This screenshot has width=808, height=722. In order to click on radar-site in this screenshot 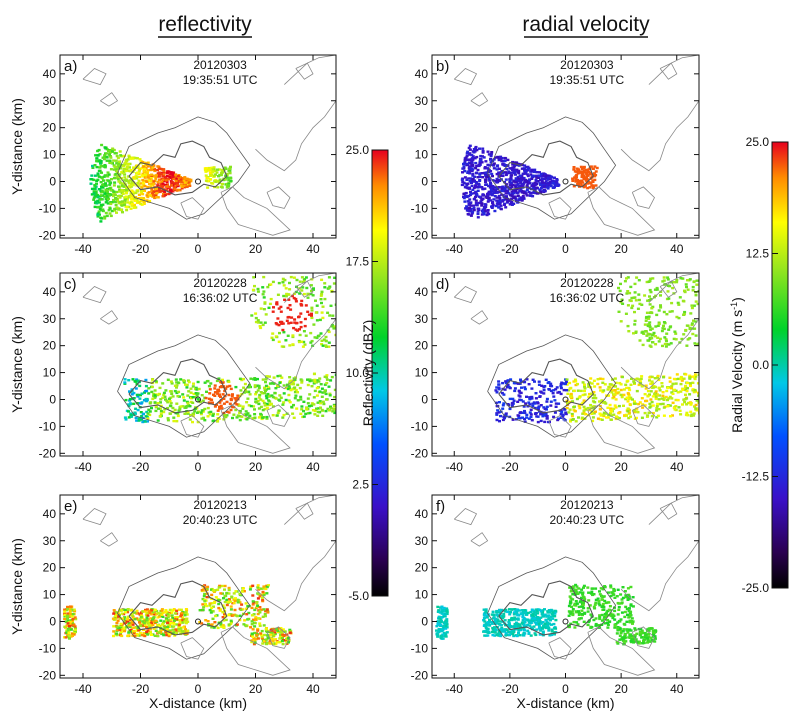, I will do `click(198, 621)`.